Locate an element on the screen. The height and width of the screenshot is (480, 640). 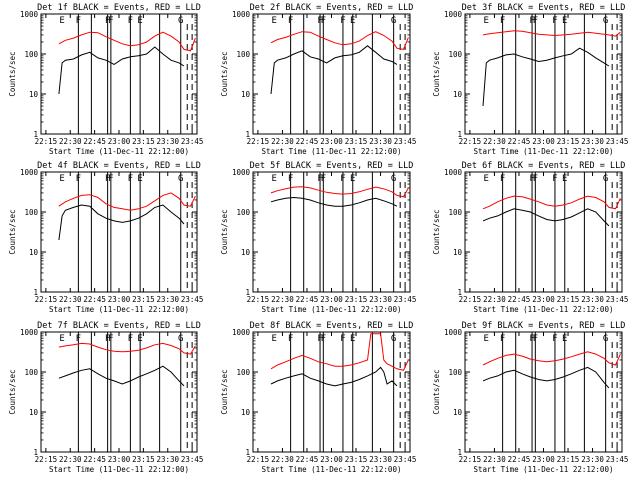
chart-title: Det 1f BLACK = Events, RED = LLD is located at coordinates (119, 8).